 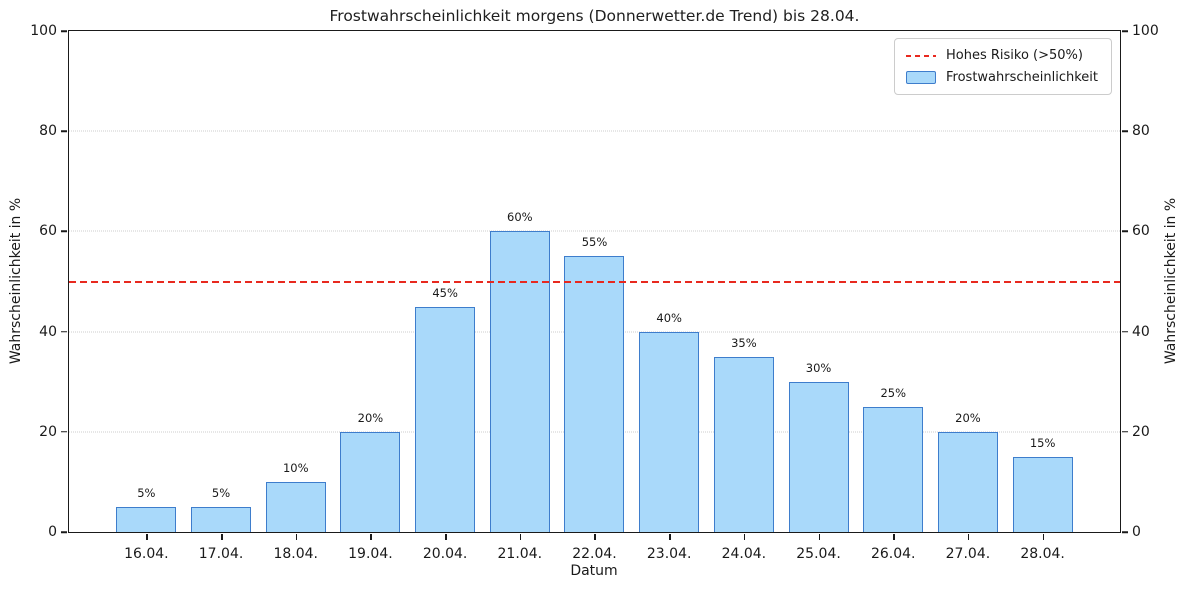 I want to click on y-tick-label-right-100: 100, so click(x=1145, y=31).